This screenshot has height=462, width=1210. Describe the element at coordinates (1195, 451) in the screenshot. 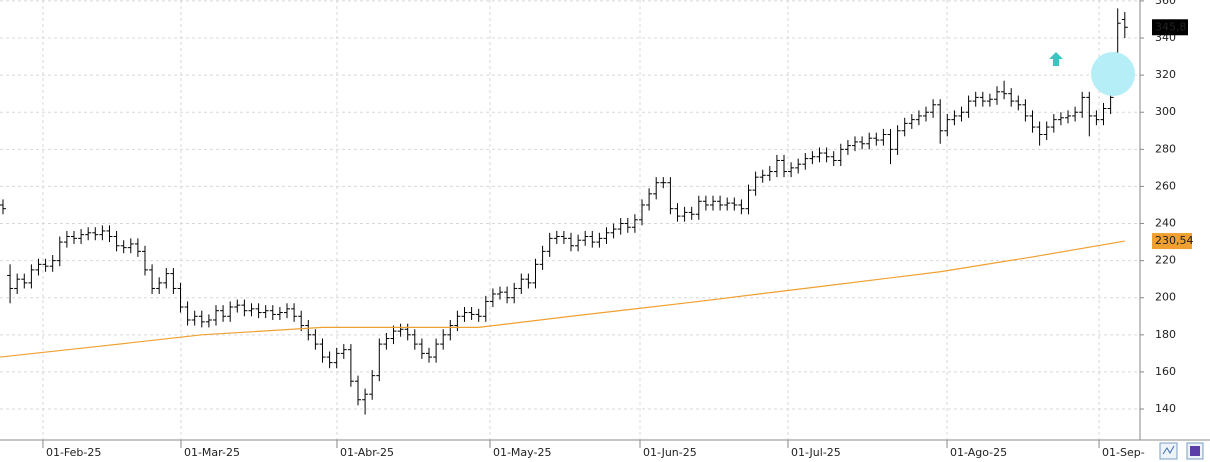

I see `save-icon` at that location.